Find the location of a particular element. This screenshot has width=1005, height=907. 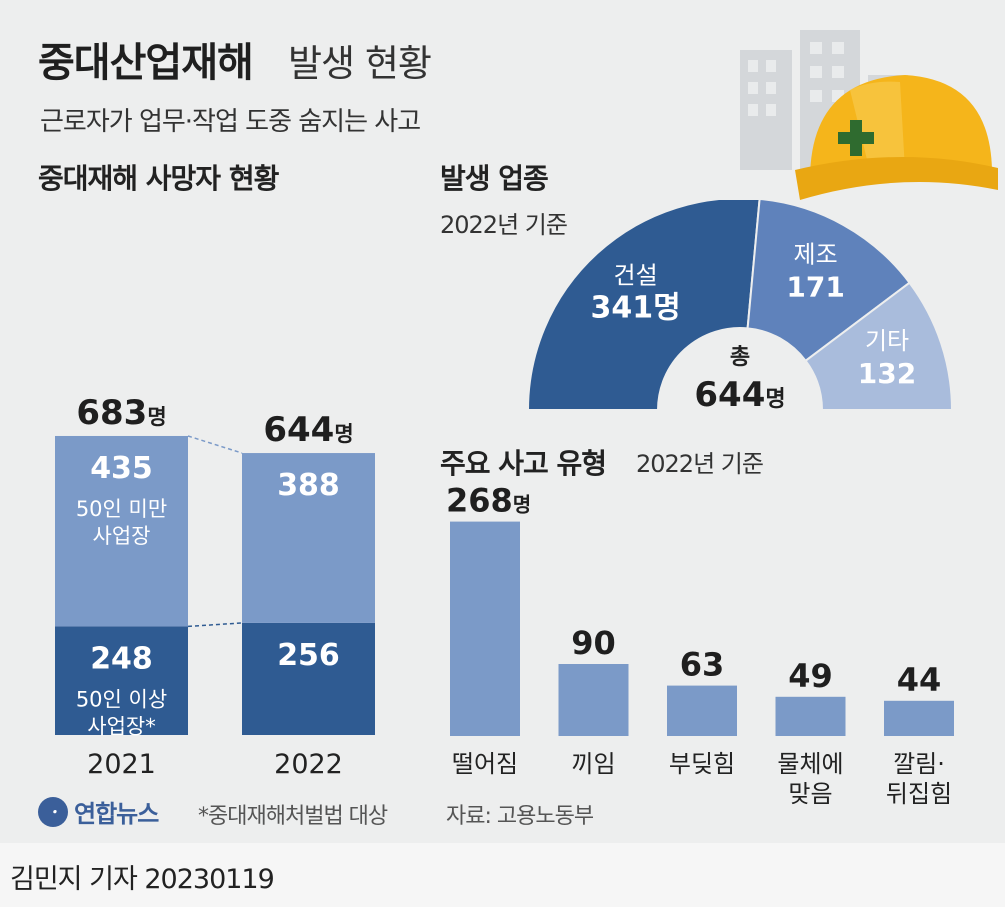

slice-value: 341명 is located at coordinates (635, 307).